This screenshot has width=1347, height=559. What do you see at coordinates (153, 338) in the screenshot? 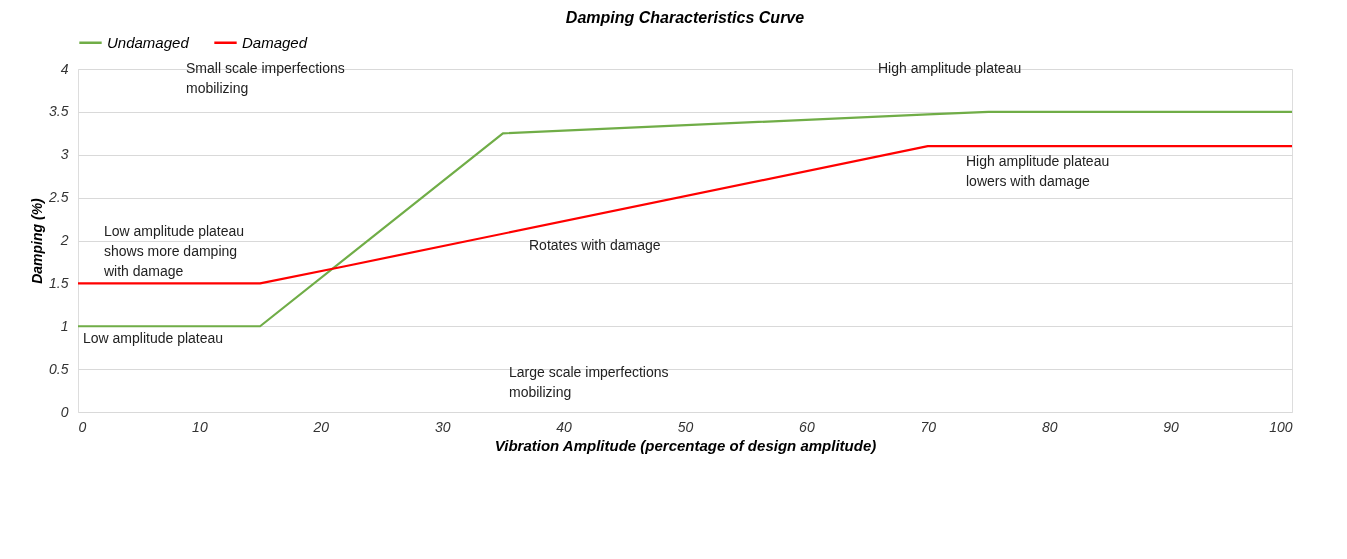
I see `annotation: Low amplitude plateau` at bounding box center [153, 338].